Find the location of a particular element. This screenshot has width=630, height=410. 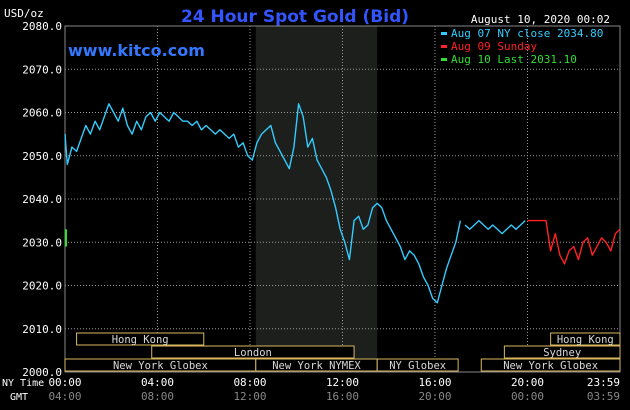

date-label: August 10, 2020 00:02 is located at coordinates (540, 19).